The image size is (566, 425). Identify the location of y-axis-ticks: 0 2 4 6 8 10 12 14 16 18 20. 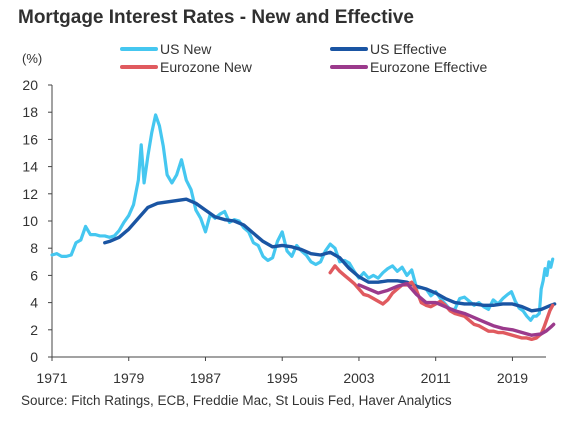
(37, 221).